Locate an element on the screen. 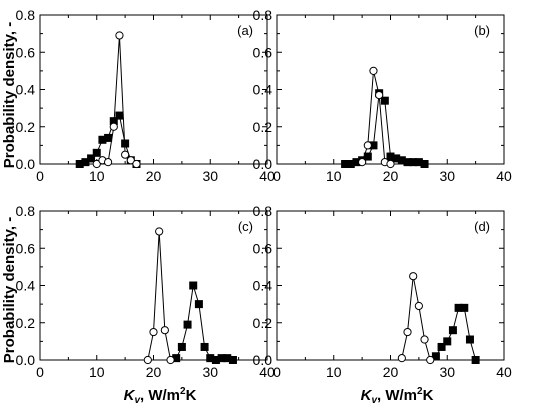 This screenshot has height=413, width=550. panel-label: (b) is located at coordinates (482, 30).